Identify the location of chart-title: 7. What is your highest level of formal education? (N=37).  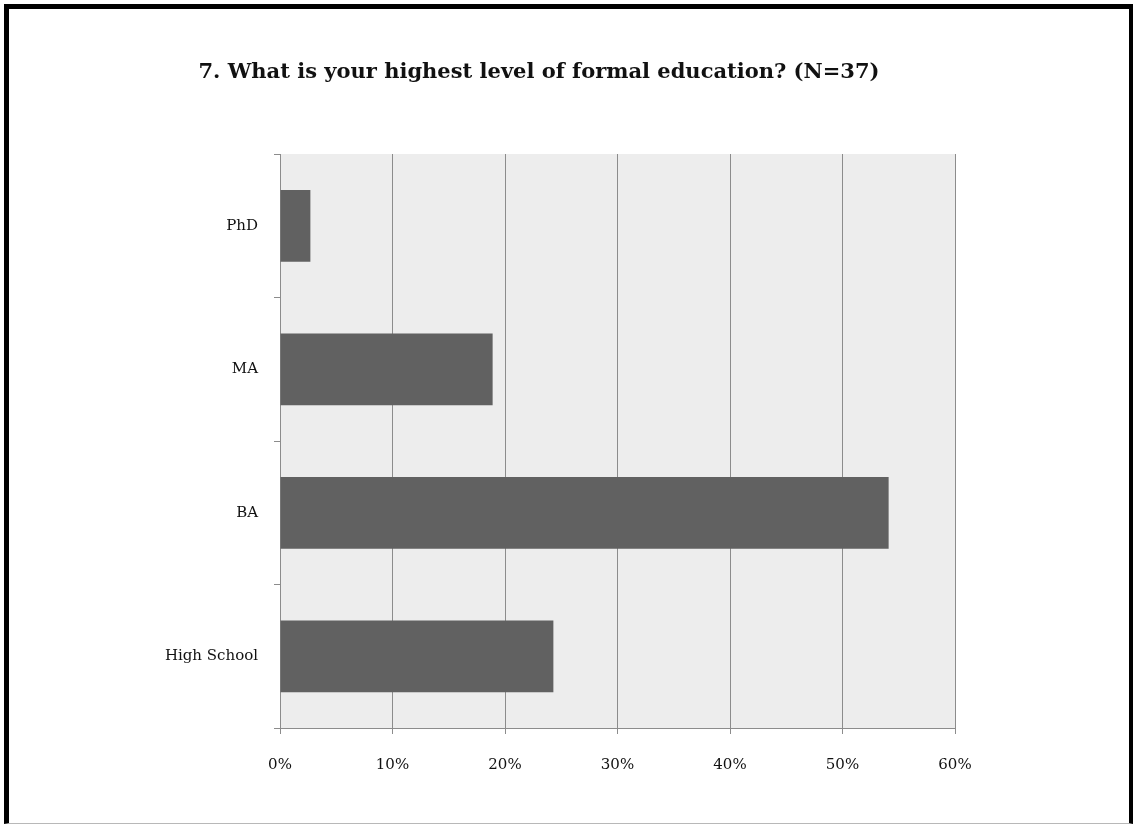
(539, 70).